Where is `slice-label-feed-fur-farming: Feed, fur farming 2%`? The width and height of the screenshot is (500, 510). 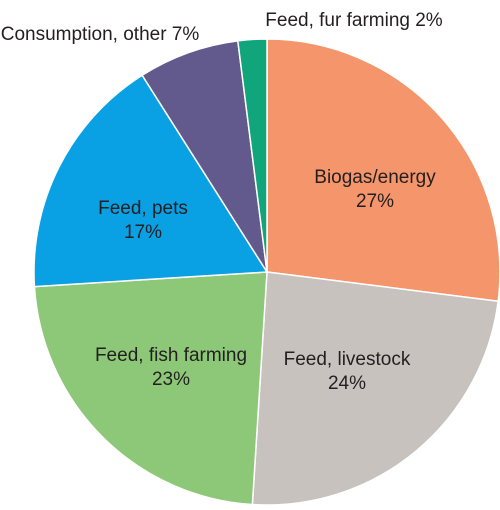 slice-label-feed-fur-farming: Feed, fur farming 2% is located at coordinates (354, 20).